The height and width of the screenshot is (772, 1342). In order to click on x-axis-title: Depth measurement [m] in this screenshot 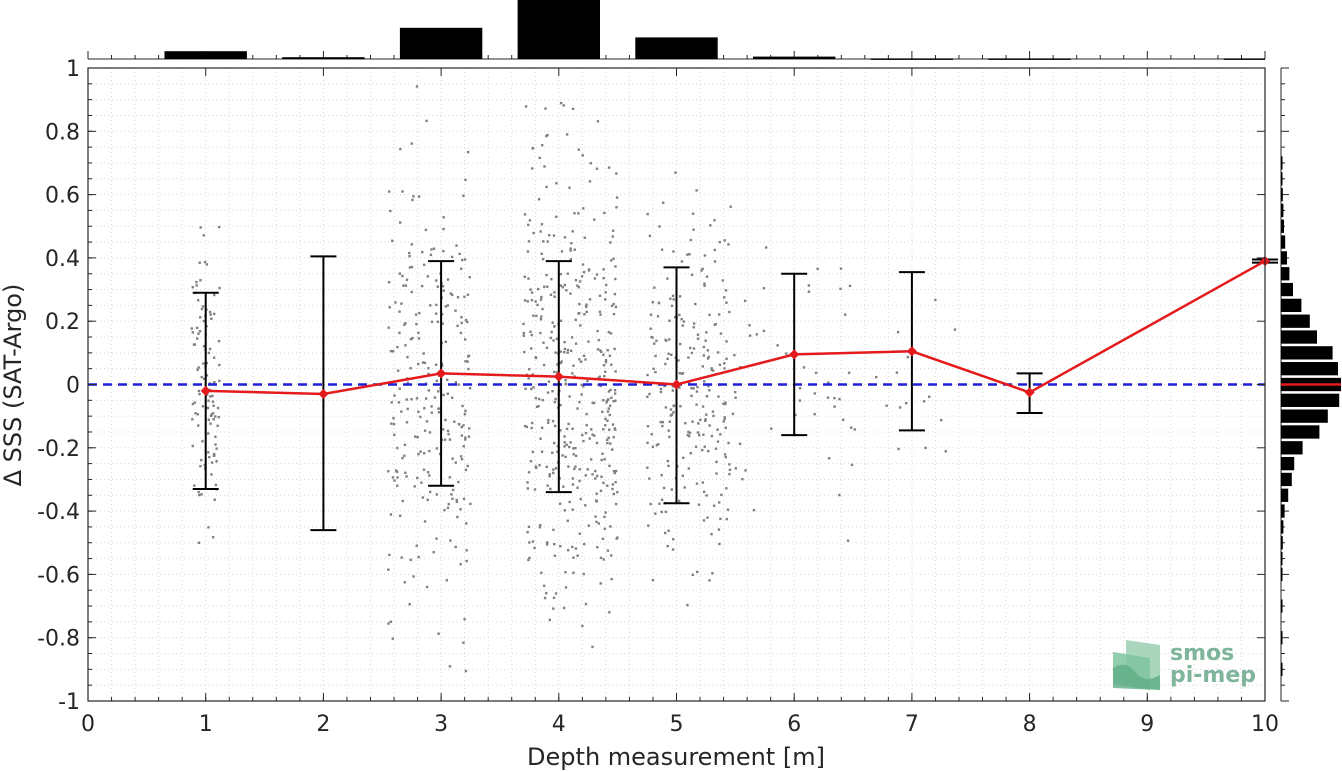, I will do `click(676, 757)`.